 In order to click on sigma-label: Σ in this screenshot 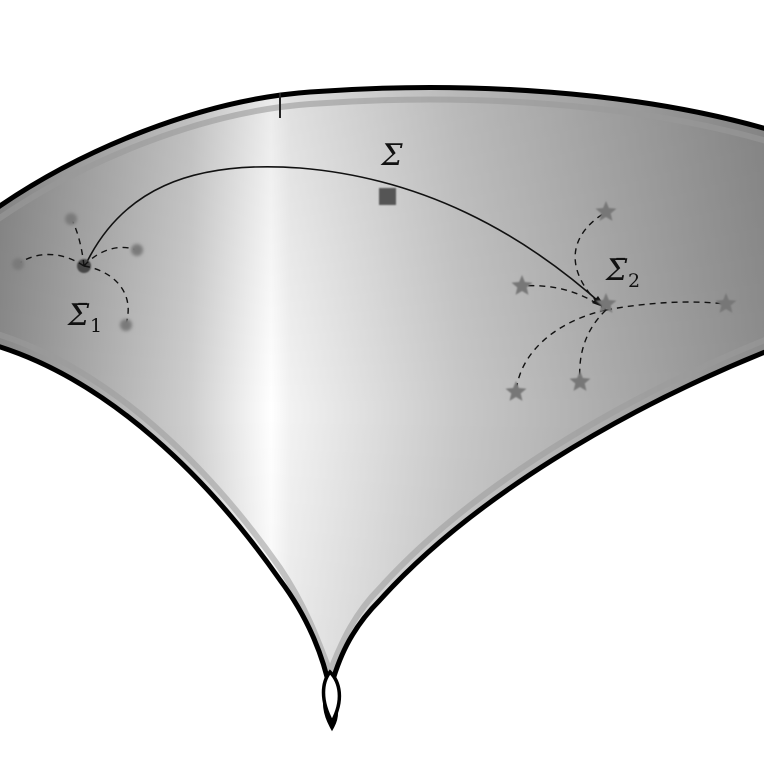, I will do `click(391, 155)`.